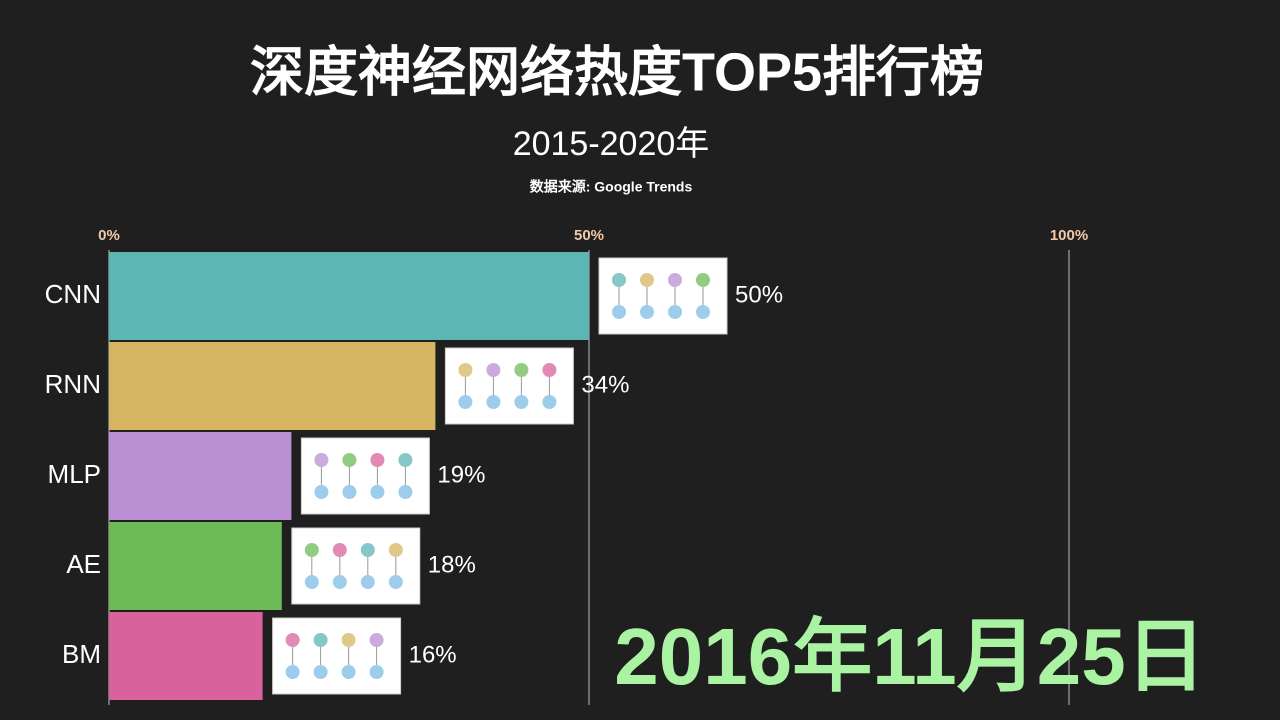  What do you see at coordinates (611, 144) in the screenshot?
I see `chart-subtitle: 2015-2020年` at bounding box center [611, 144].